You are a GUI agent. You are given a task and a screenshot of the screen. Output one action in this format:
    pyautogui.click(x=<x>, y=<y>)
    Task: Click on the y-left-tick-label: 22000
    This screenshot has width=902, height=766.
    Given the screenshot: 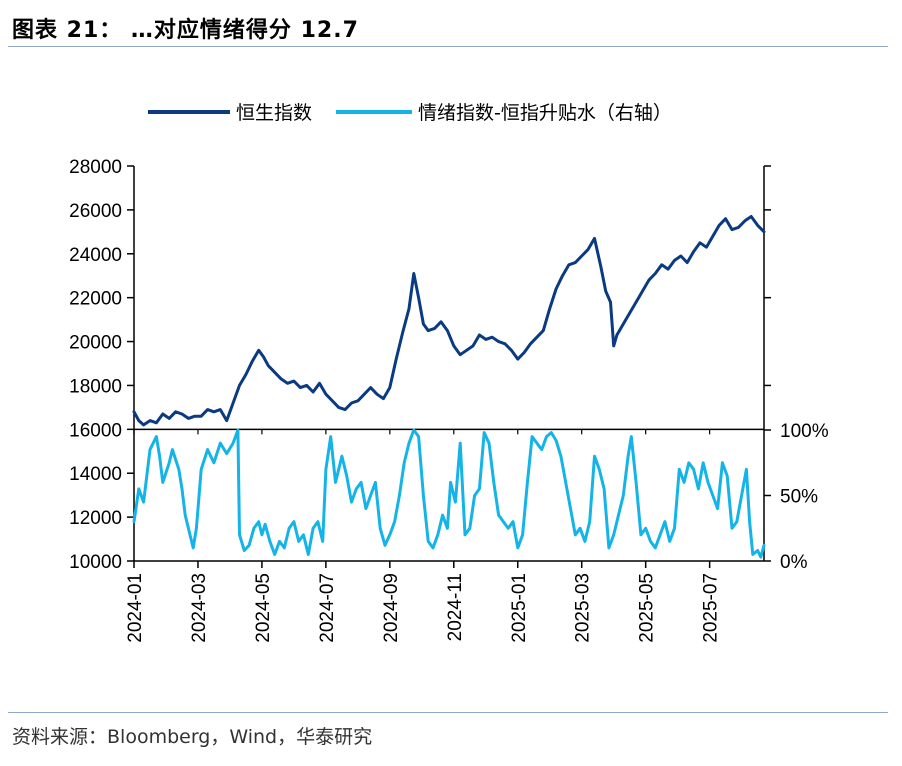 What is the action you would take?
    pyautogui.click(x=95, y=299)
    